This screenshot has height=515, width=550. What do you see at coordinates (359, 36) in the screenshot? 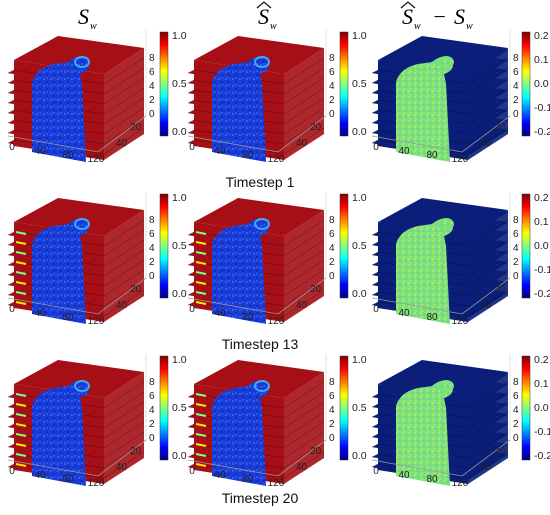
I see `colorbar-tick-label: 1.0` at bounding box center [359, 36].